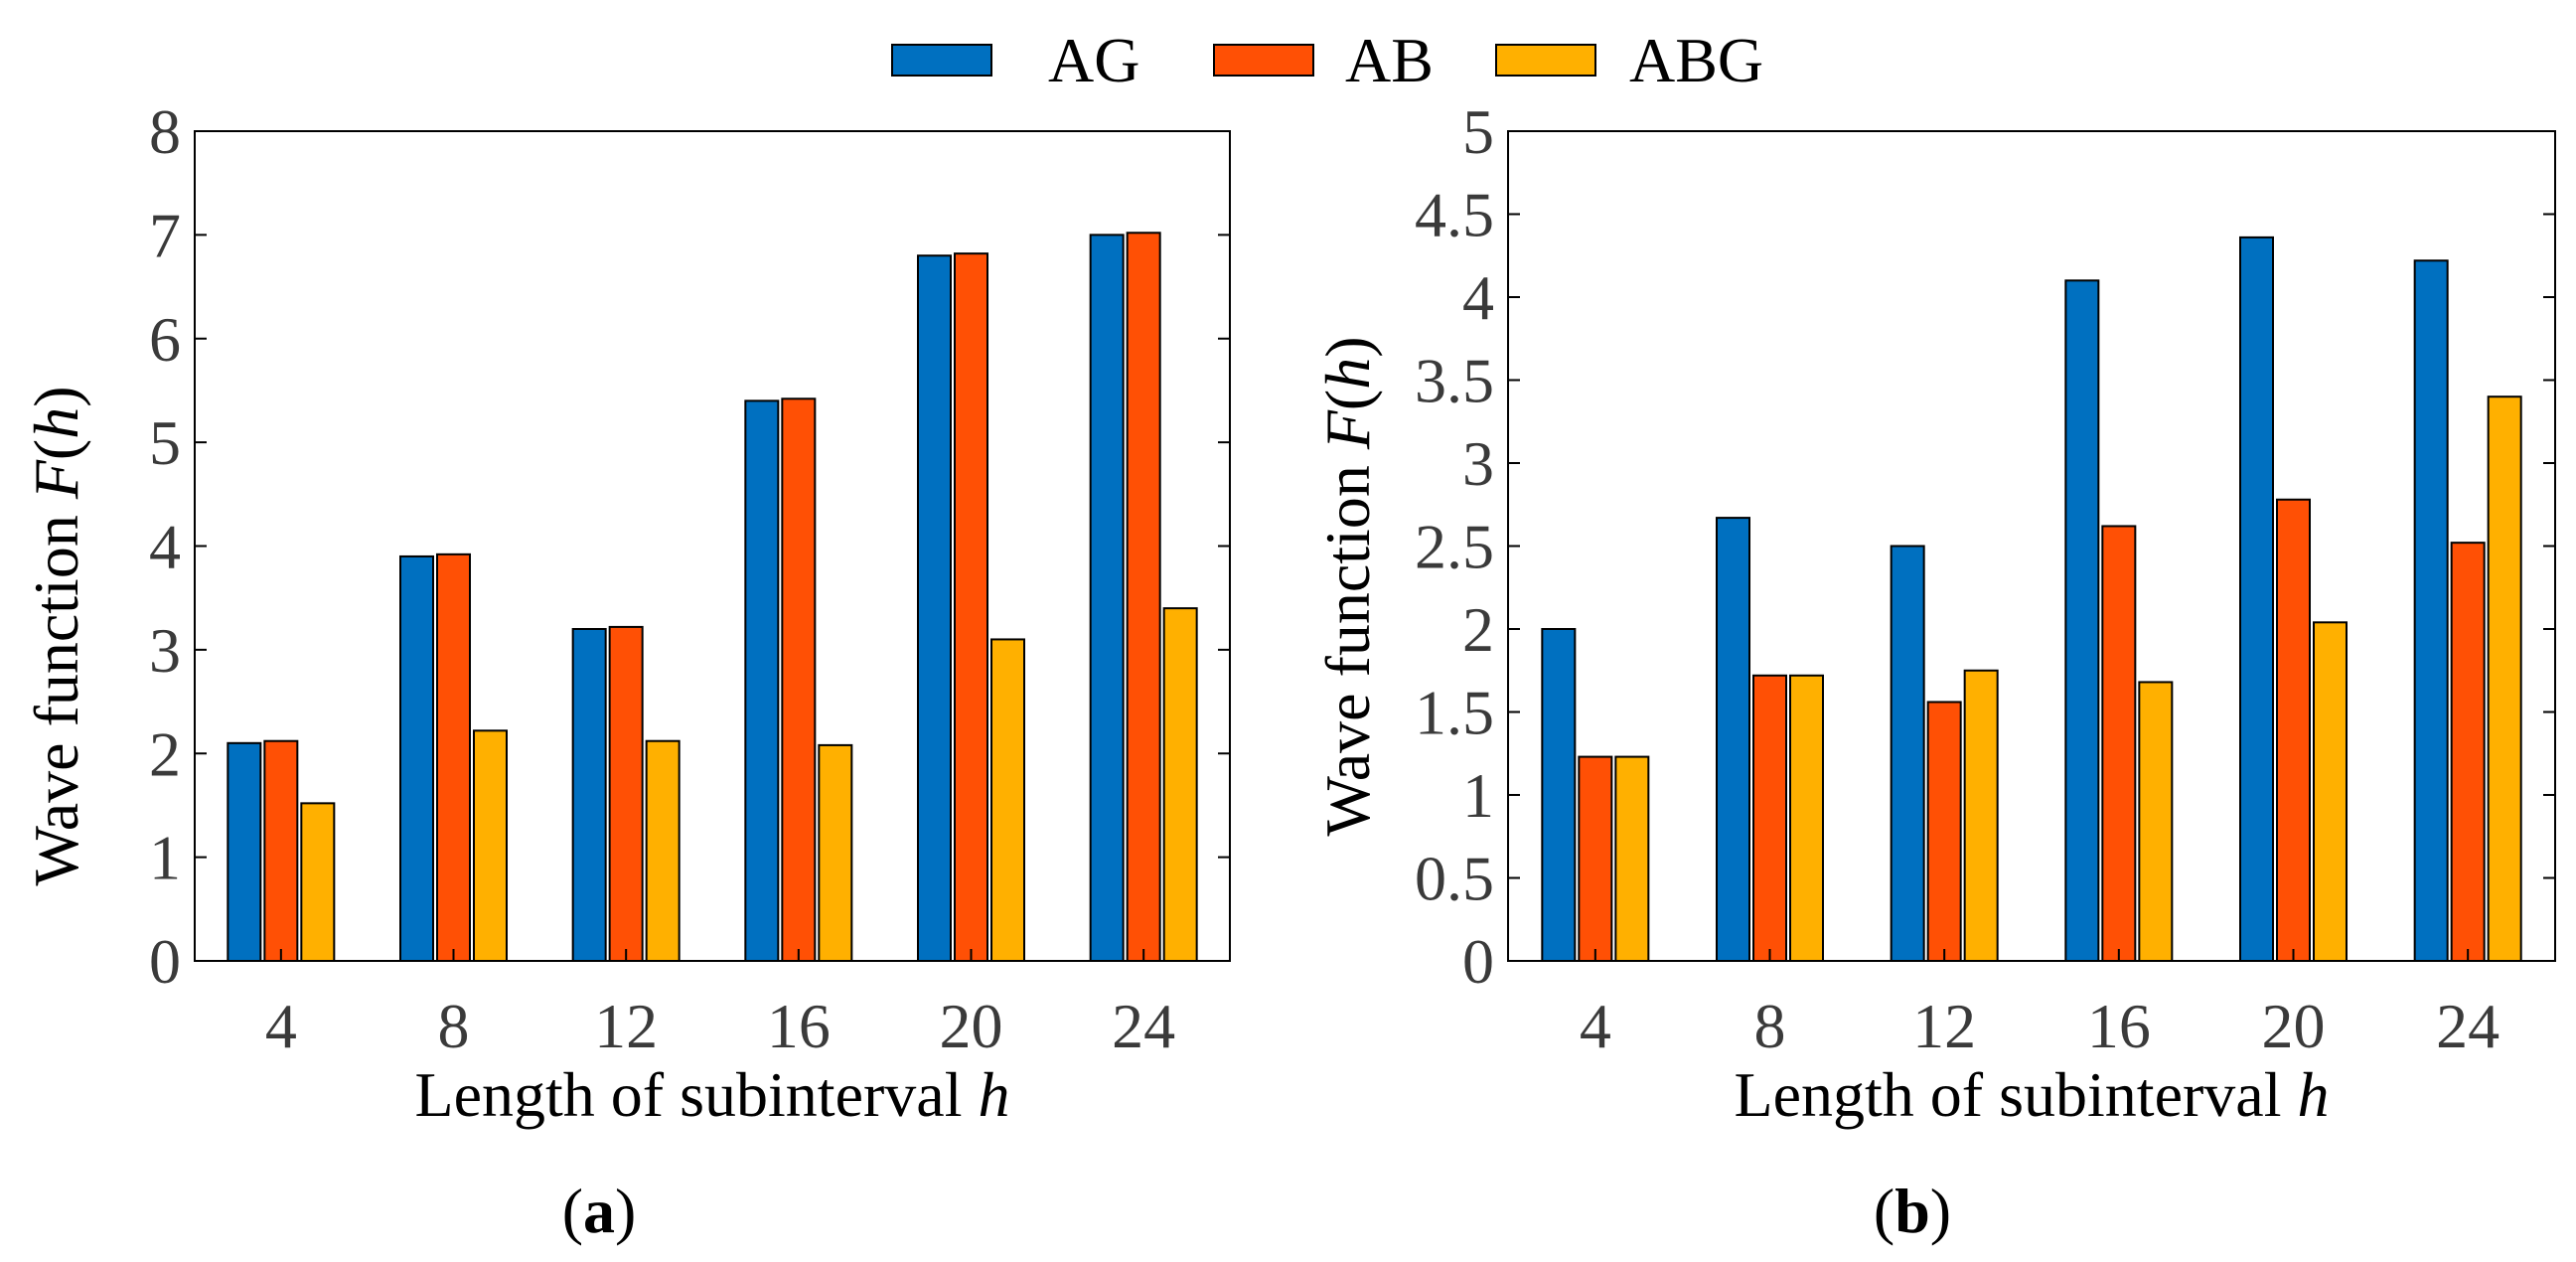 This screenshot has width=2576, height=1262. I want to click on y-tick-label: 7, so click(165, 235).